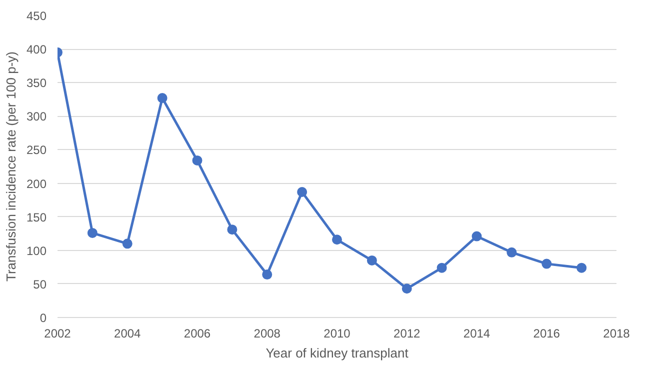 The image size is (660, 367). I want to click on x-tick-label: 2004, so click(128, 333).